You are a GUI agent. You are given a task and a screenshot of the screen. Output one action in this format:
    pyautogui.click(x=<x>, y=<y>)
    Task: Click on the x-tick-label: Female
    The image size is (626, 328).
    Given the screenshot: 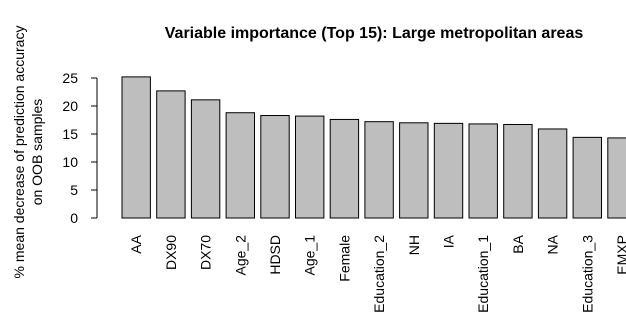 What is the action you would take?
    pyautogui.click(x=344, y=258)
    